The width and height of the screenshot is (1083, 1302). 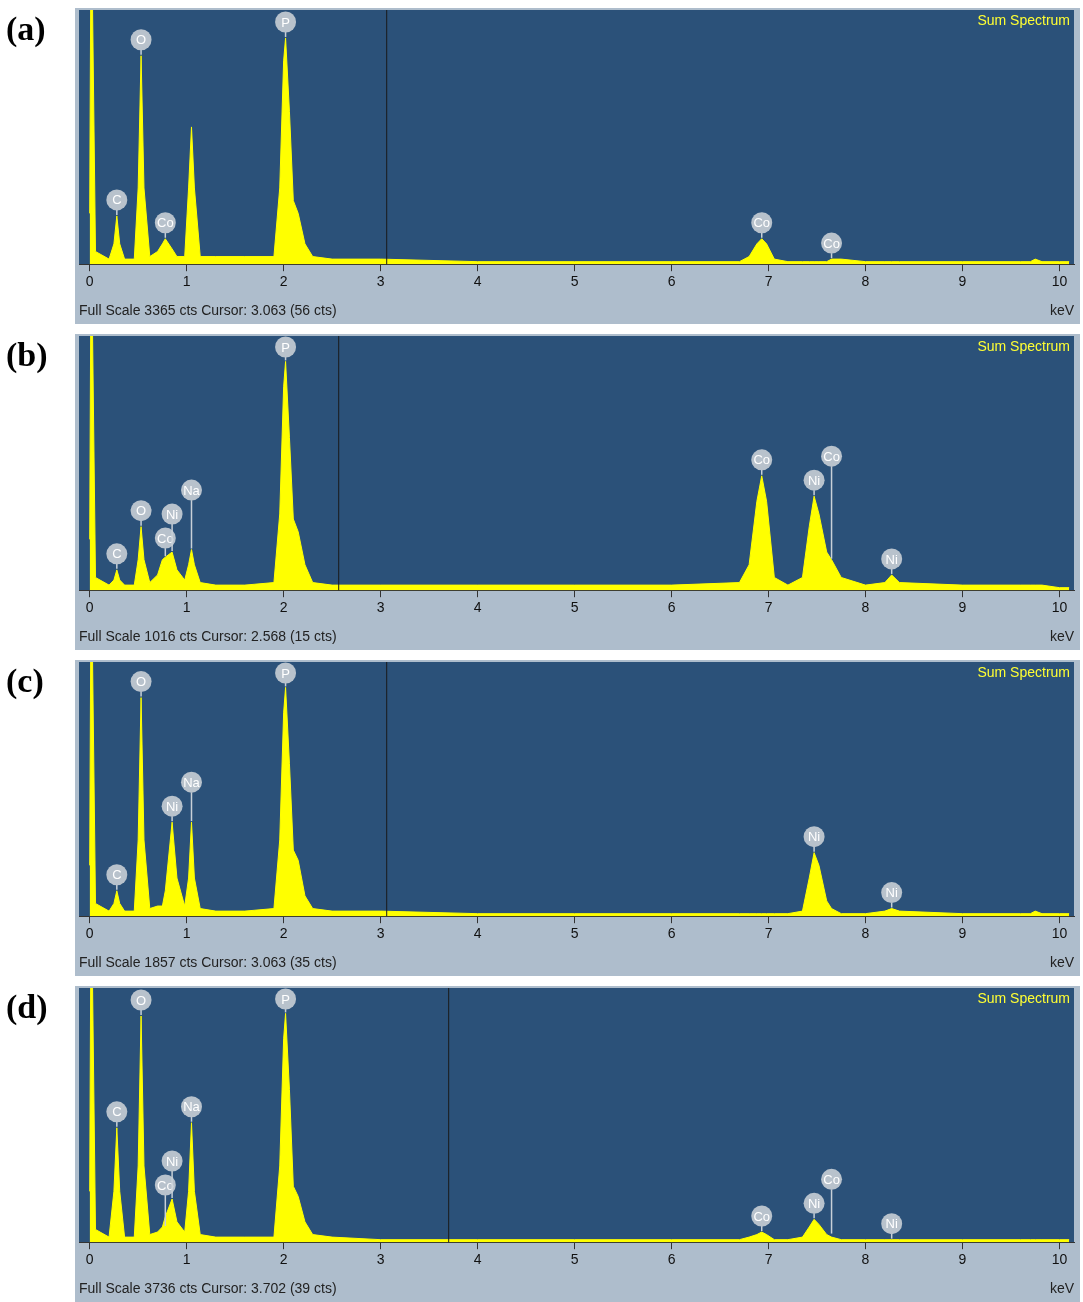 What do you see at coordinates (27, 1007) in the screenshot?
I see `chart-title: (d)` at bounding box center [27, 1007].